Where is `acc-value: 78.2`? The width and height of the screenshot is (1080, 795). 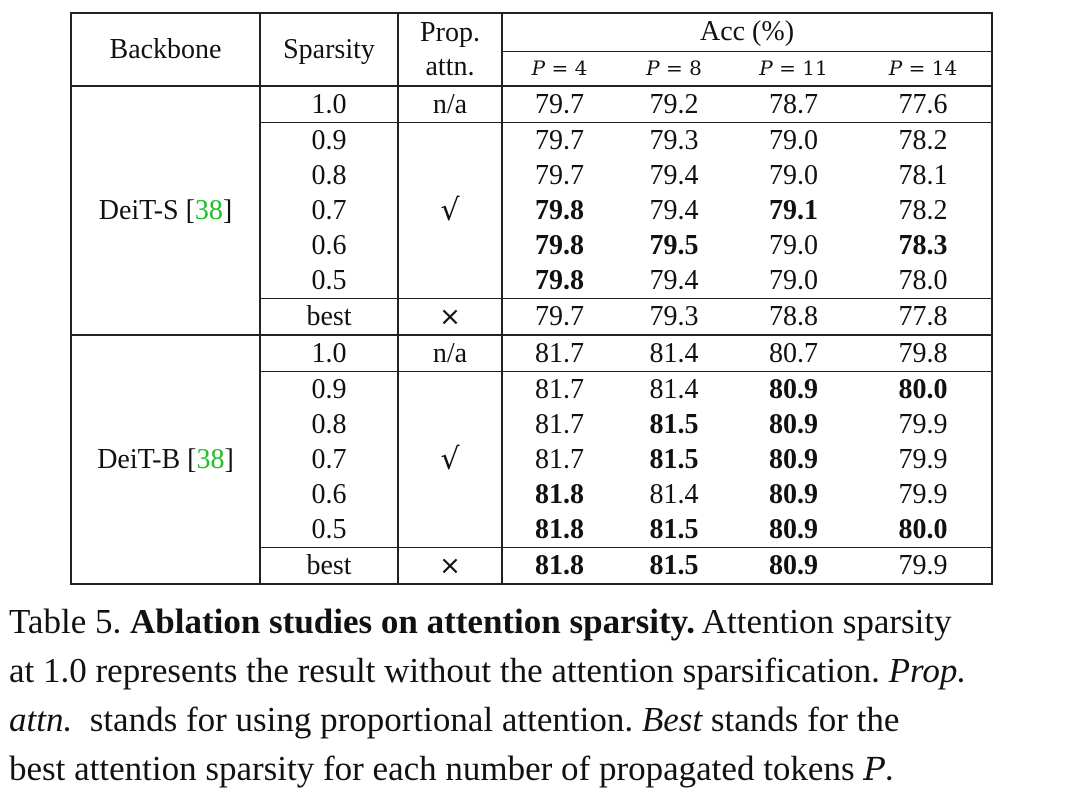
acc-value: 78.2 is located at coordinates (923, 140).